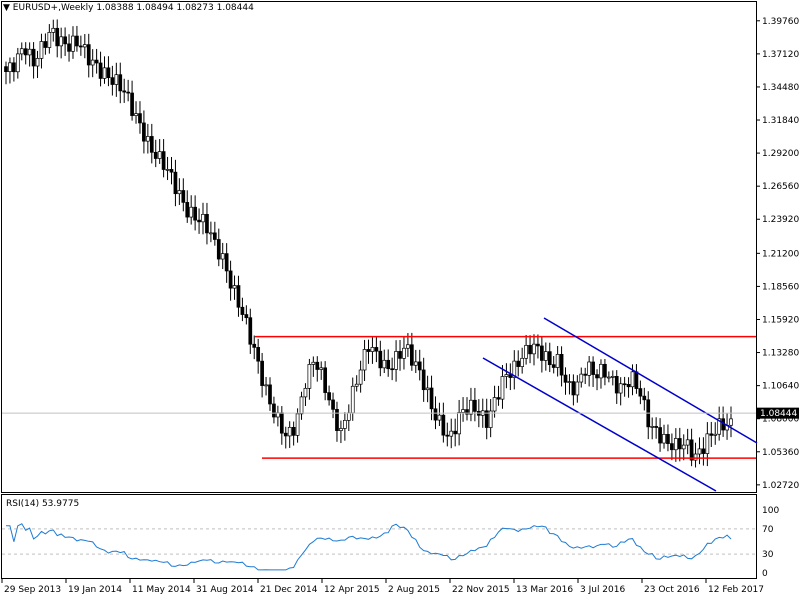  I want to click on price-tick-label: 1.05360, so click(780, 453).